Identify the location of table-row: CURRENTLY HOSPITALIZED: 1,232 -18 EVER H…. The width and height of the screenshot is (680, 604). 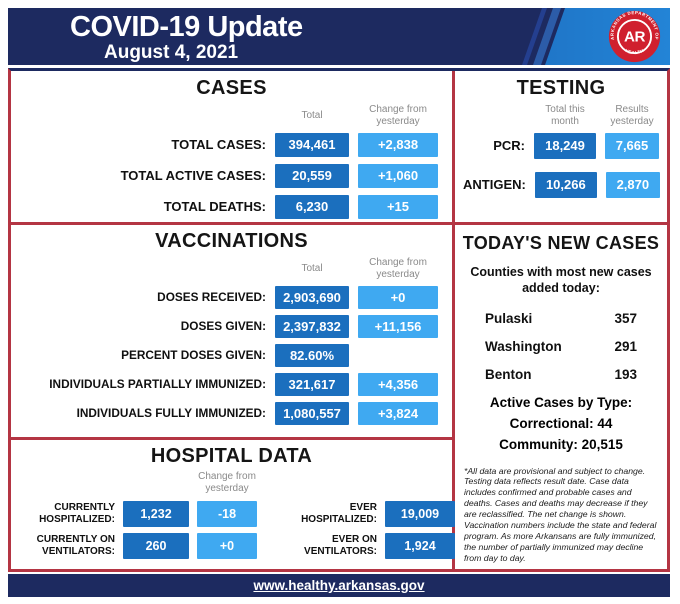
(233, 513).